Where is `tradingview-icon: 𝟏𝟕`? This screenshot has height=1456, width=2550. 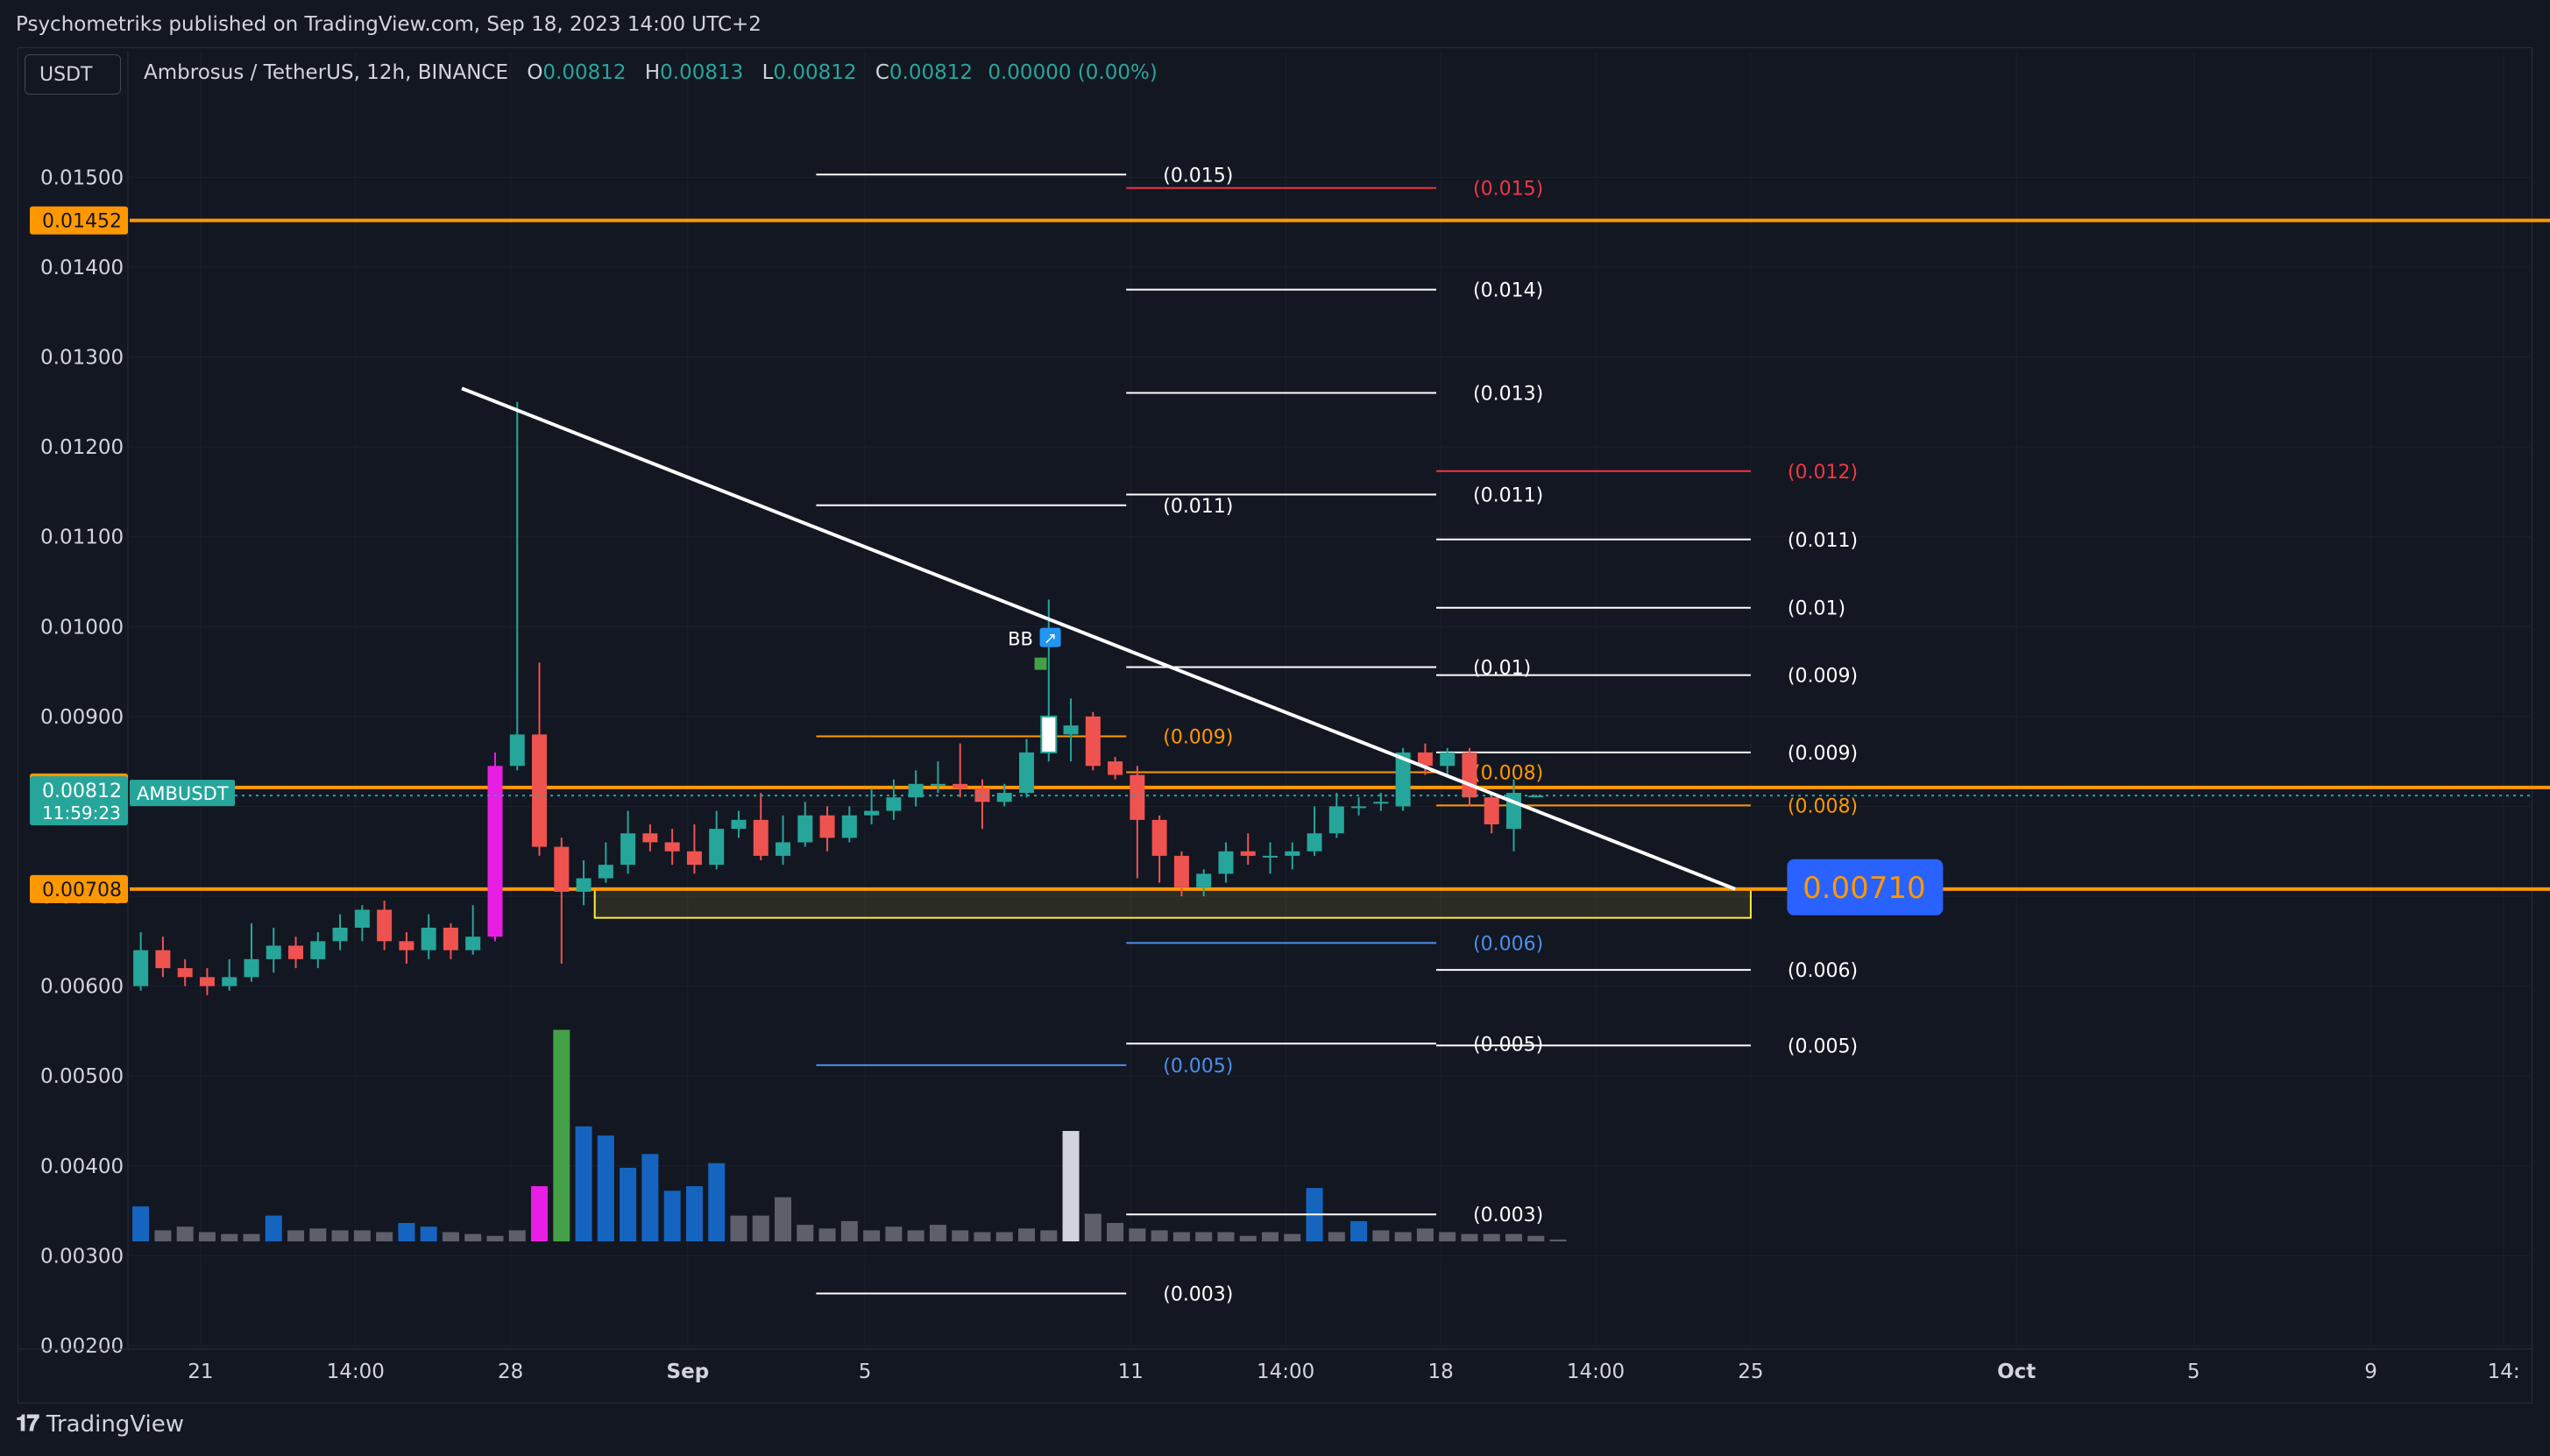 tradingview-icon: 𝟏𝟕 is located at coordinates (27, 1423).